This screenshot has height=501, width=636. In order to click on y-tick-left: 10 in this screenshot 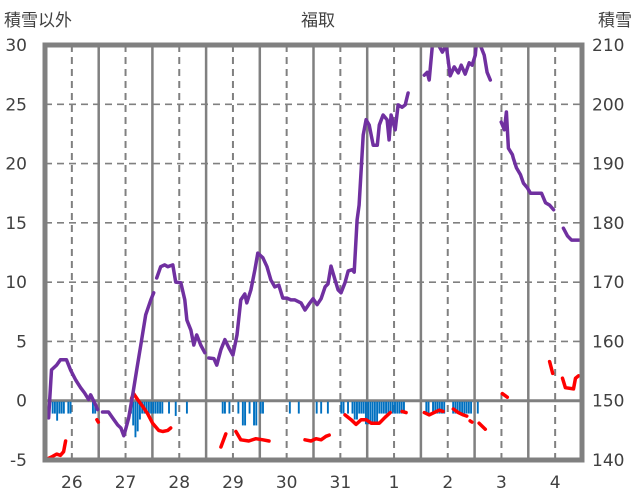, I will do `click(16, 283)`.